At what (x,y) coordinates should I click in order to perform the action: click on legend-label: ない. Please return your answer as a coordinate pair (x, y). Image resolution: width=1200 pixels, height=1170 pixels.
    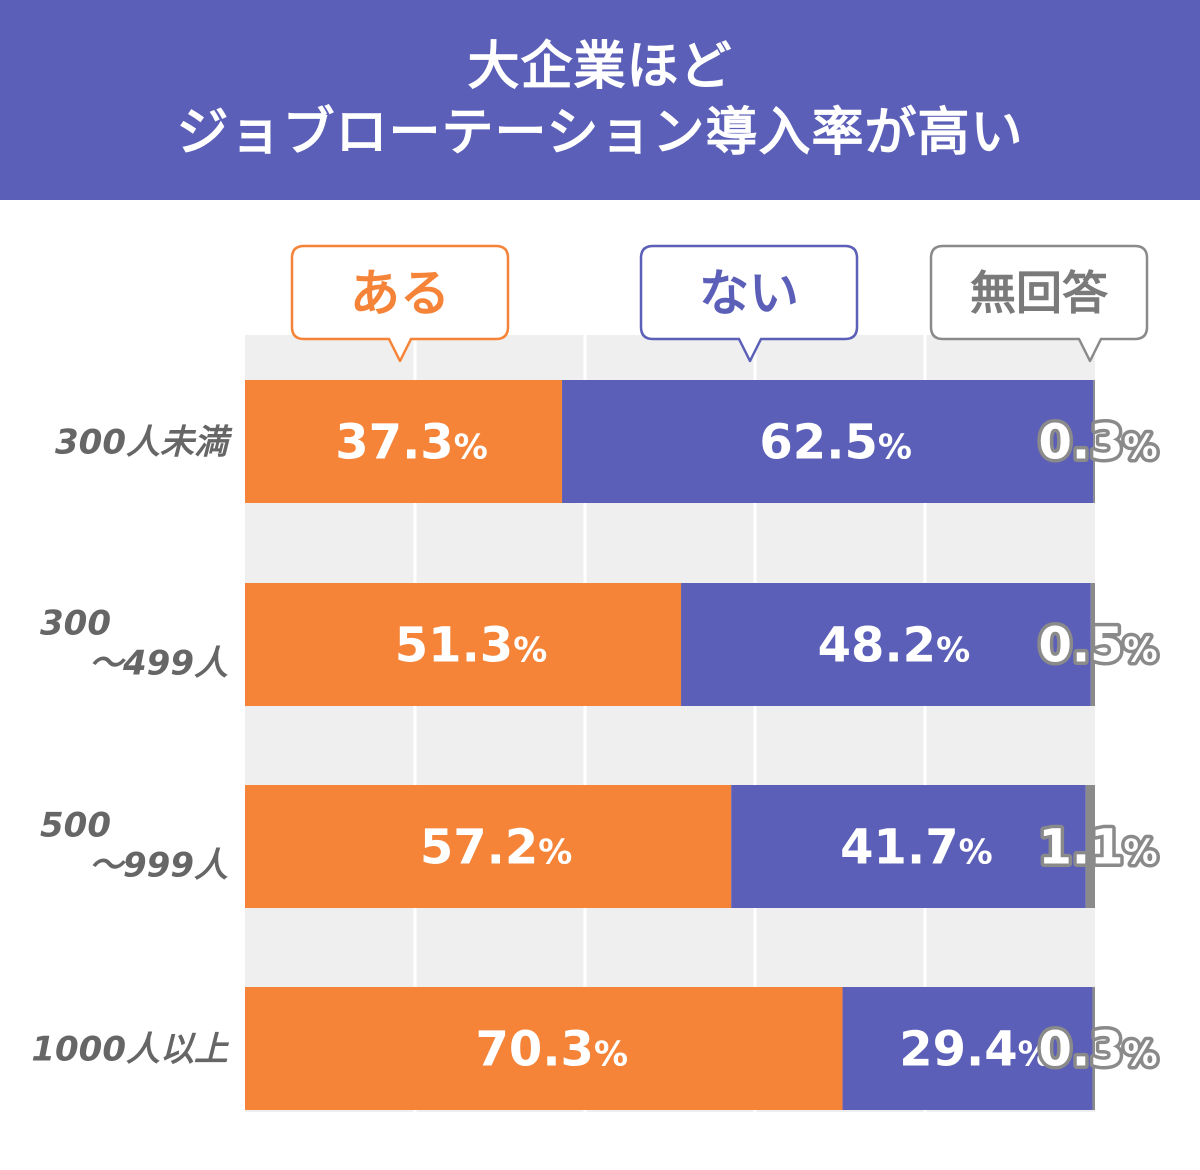
    Looking at the image, I should click on (749, 294).